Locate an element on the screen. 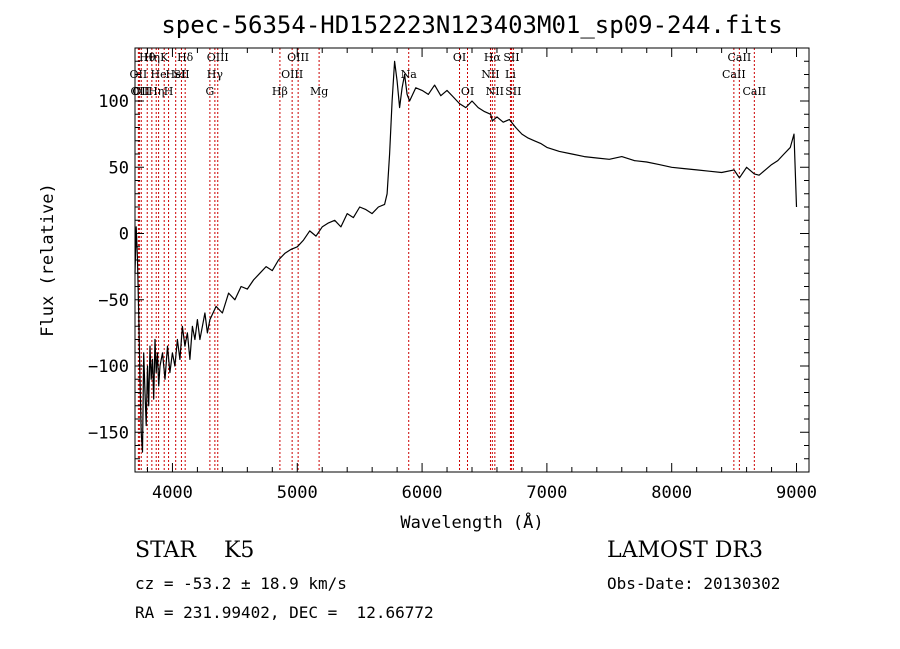 This screenshot has width=900, height=649. x-tick-label: 9000 is located at coordinates (796, 493).